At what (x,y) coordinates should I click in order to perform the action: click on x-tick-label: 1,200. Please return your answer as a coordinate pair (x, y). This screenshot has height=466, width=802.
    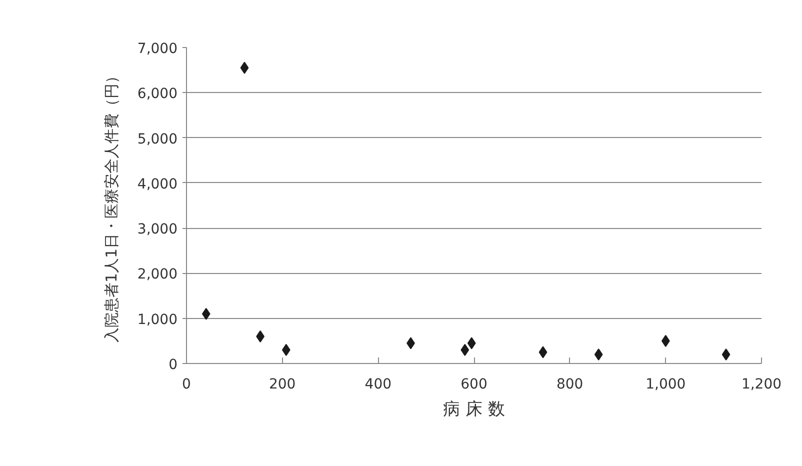
    Looking at the image, I should click on (761, 384).